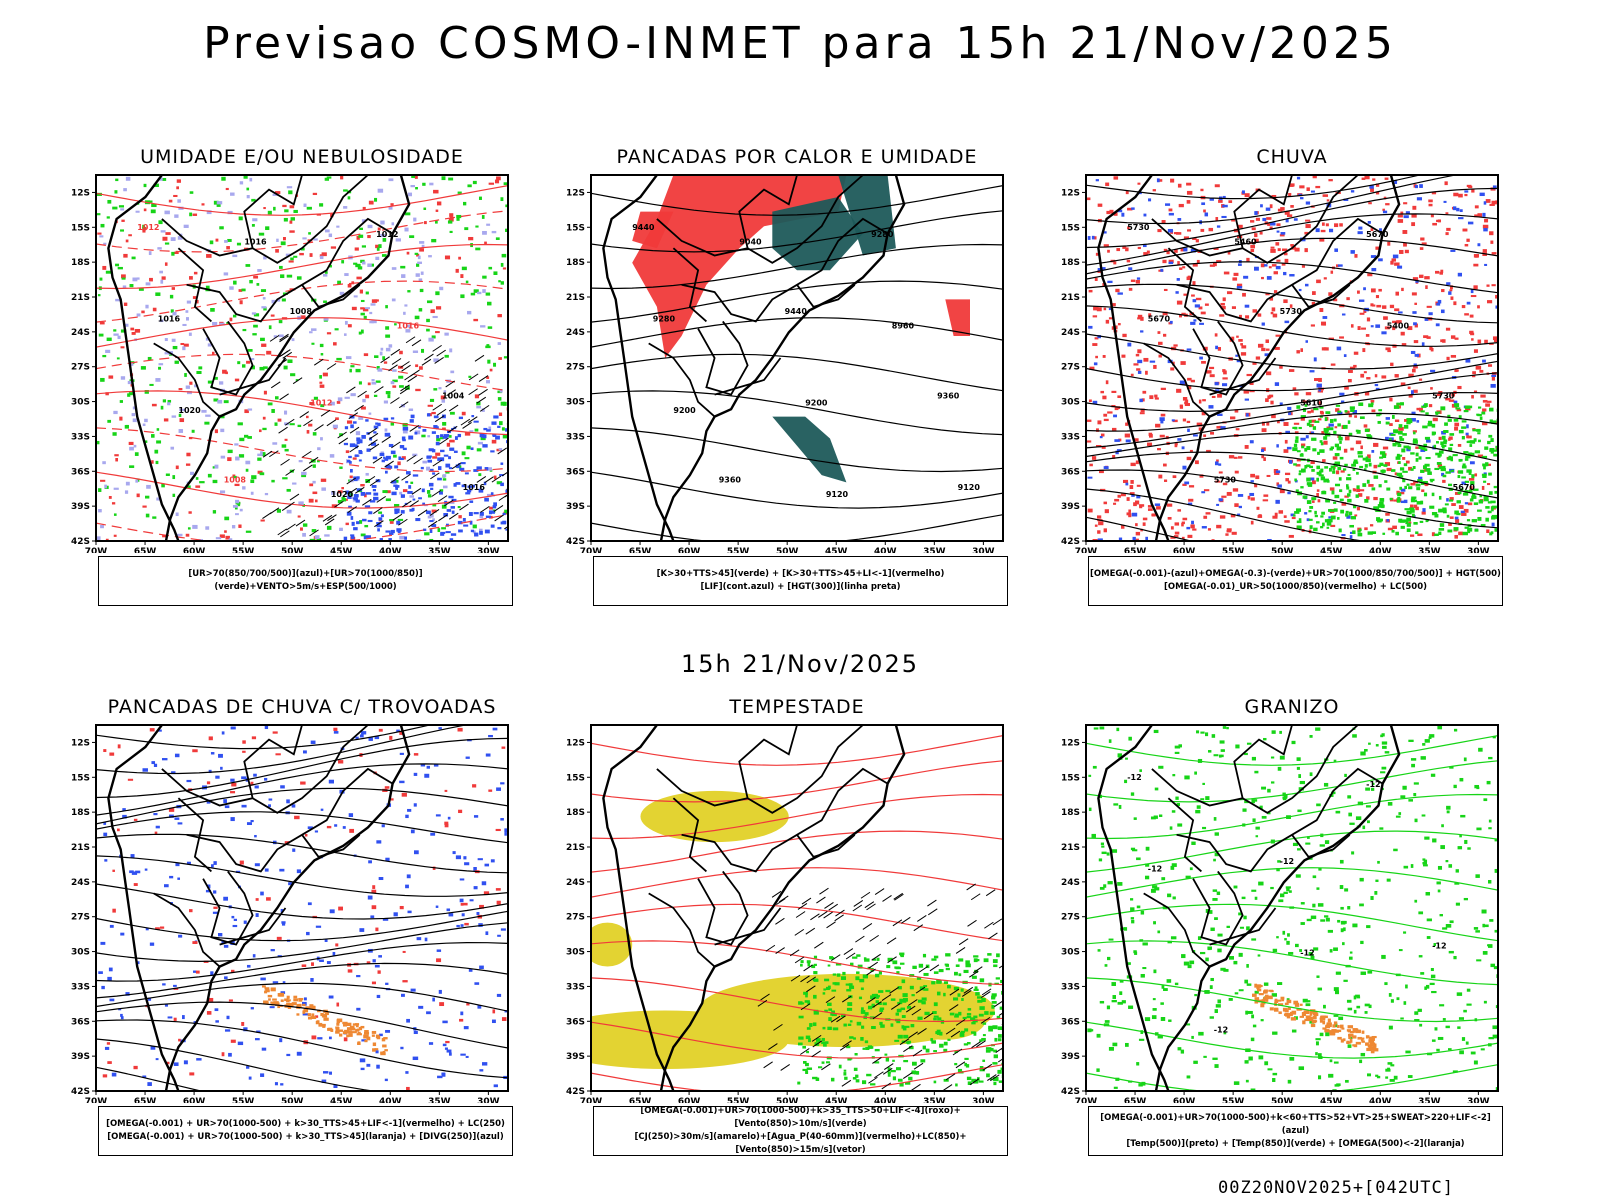 The width and height of the screenshot is (1600, 1200). What do you see at coordinates (575, 813) in the screenshot?
I see `lat-tick-label: 18S` at bounding box center [575, 813].